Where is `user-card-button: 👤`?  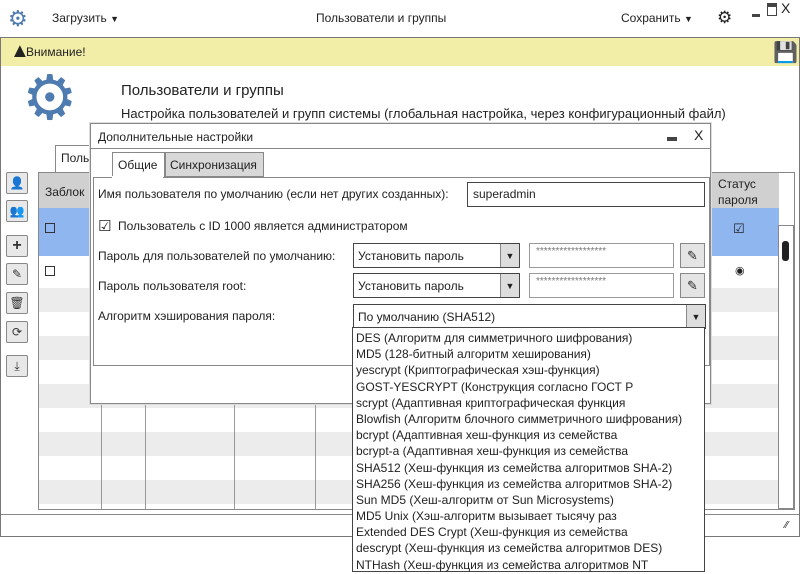 user-card-button: 👤 is located at coordinates (17, 183).